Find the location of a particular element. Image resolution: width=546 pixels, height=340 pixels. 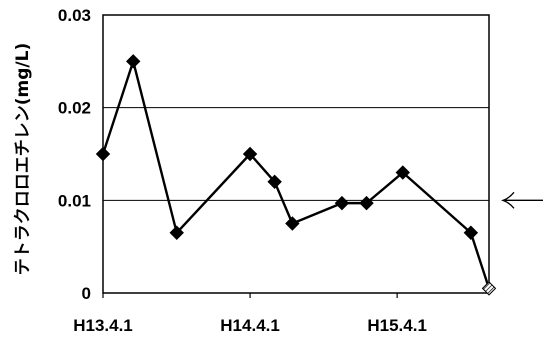

y-tick-label: 0.01 is located at coordinates (74, 200).